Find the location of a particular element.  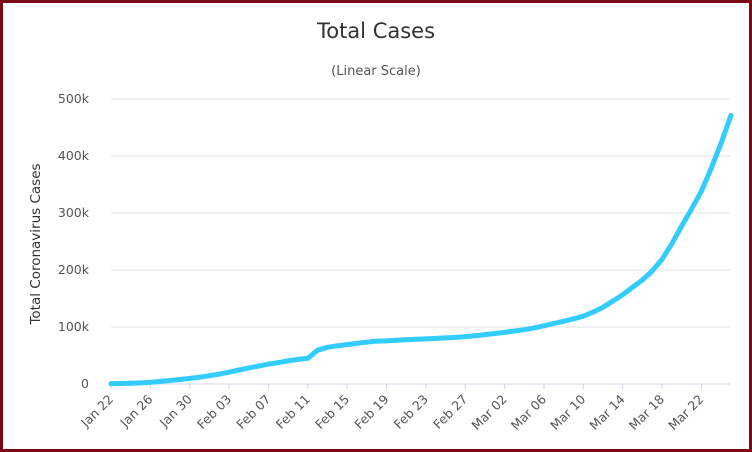

x-tick-label: Mar 22 is located at coordinates (685, 412).